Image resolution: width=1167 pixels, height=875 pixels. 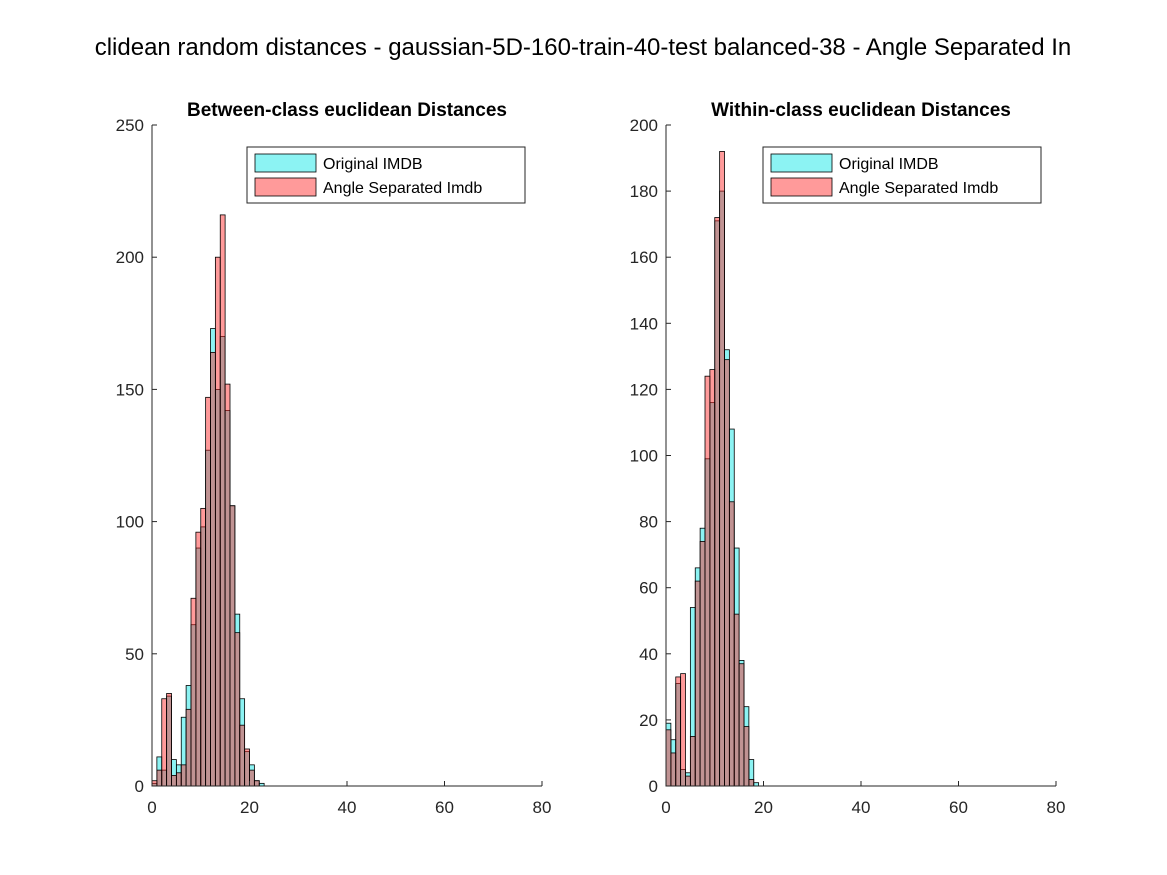 I want to click on y-tick-label: 50, so click(x=134, y=654).